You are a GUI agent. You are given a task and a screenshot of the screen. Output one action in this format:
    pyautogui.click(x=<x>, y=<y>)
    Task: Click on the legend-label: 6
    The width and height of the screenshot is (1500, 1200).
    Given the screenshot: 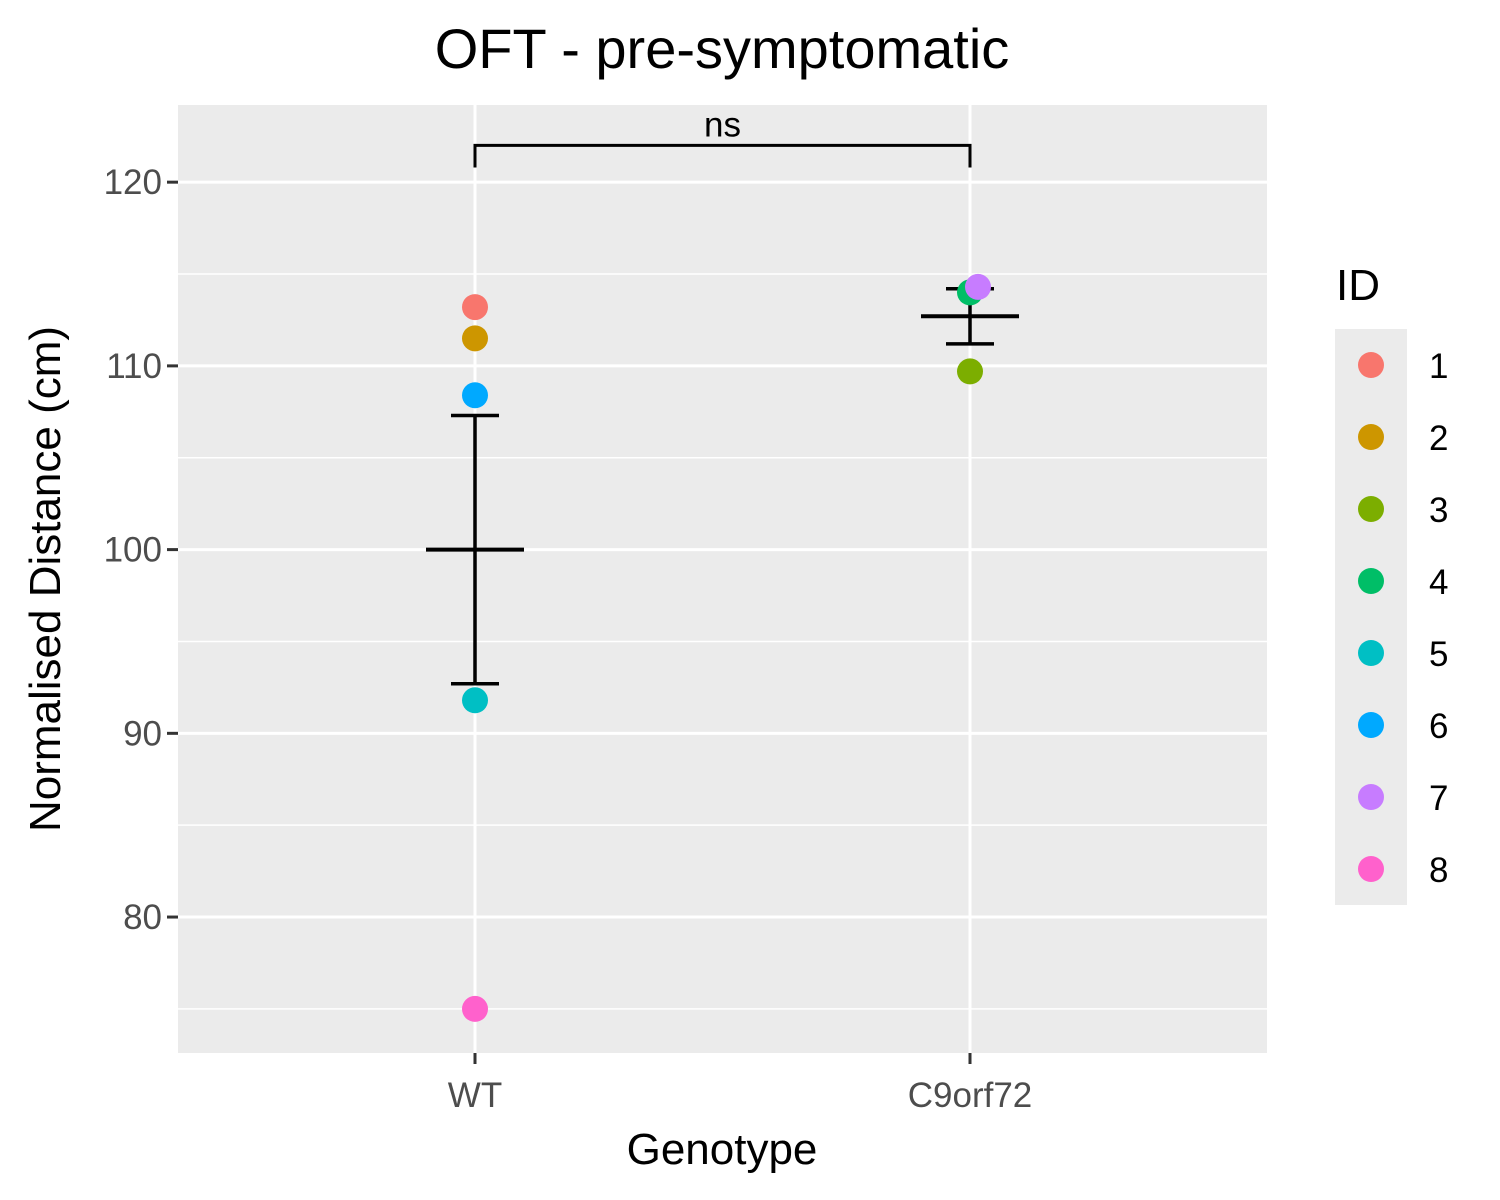 What is the action you would take?
    pyautogui.click(x=1438, y=726)
    